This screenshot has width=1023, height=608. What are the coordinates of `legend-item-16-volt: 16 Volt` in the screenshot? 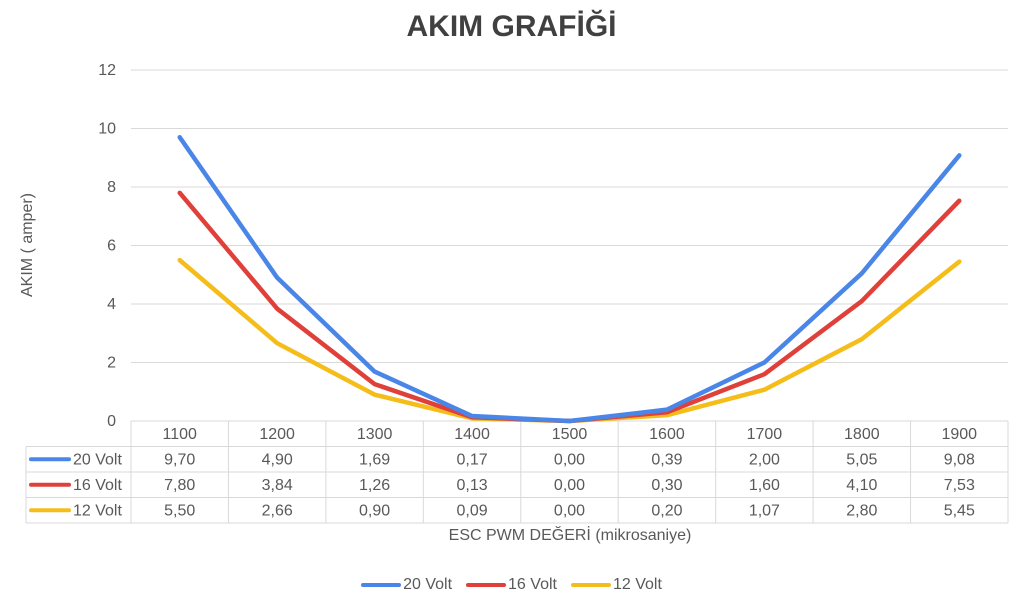 It's located at (511, 585).